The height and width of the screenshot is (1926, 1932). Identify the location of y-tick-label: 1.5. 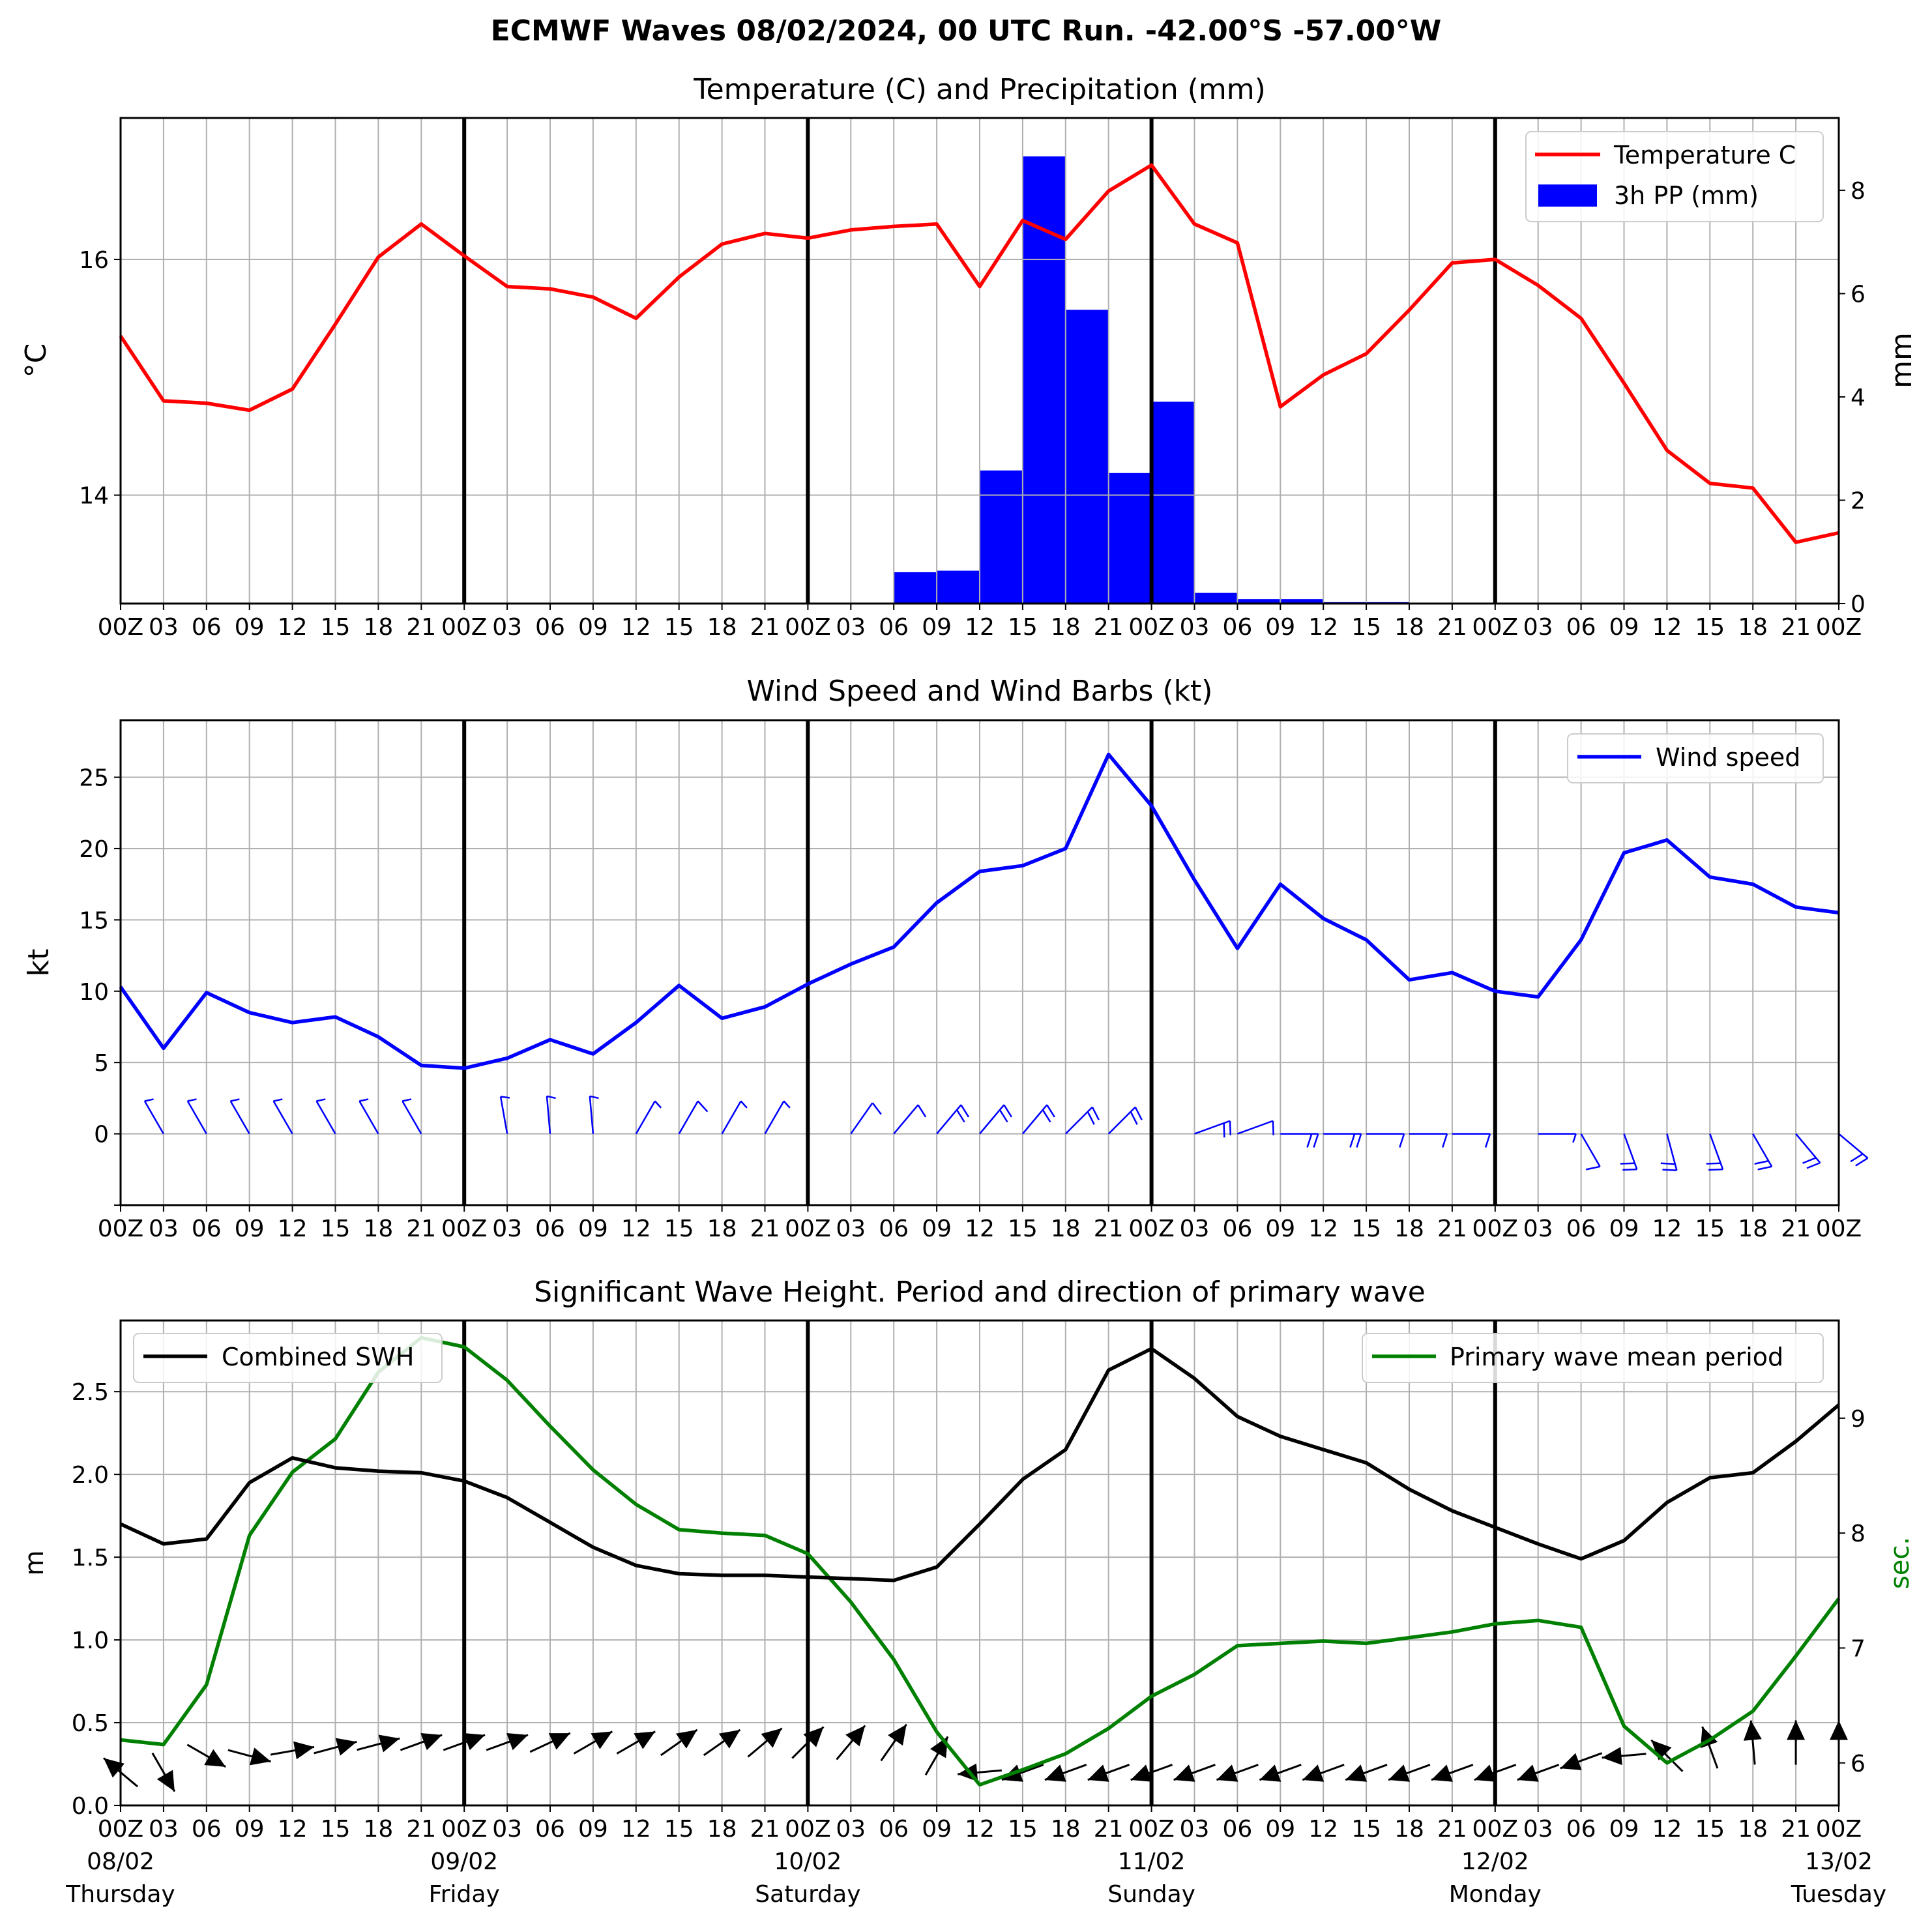
(90, 1558).